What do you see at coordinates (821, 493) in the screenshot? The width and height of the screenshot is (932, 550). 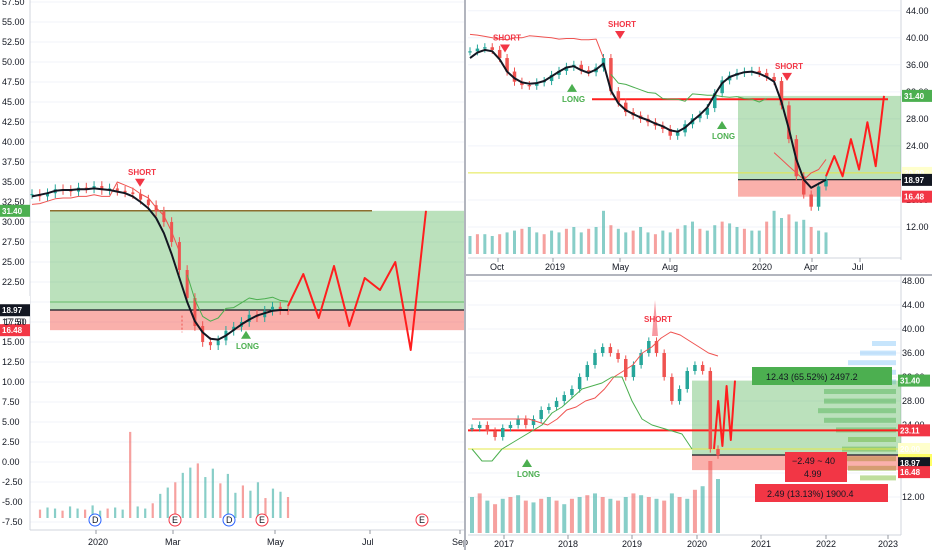 I see `stop-info-box` at bounding box center [821, 493].